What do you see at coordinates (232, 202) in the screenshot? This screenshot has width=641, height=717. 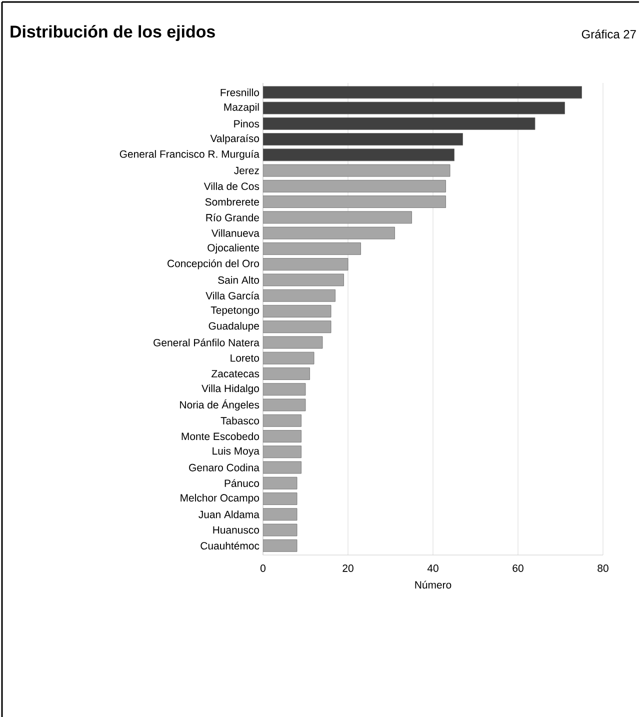 I see `y-tick-label: Sombrerete` at bounding box center [232, 202].